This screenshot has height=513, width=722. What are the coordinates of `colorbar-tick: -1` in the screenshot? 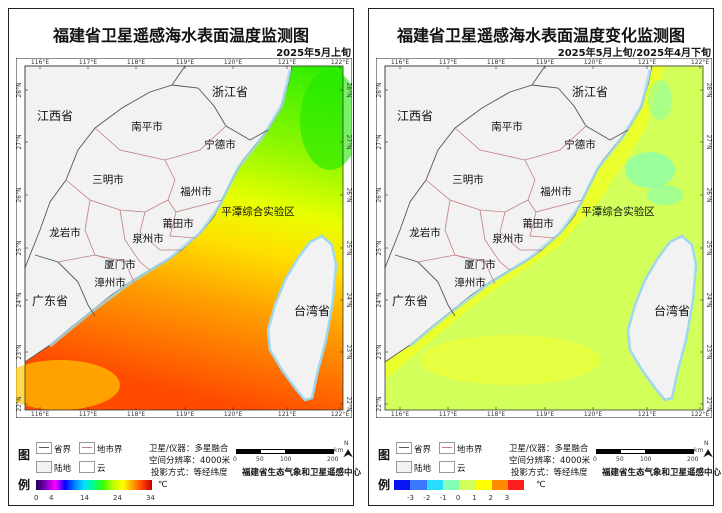 It's located at (443, 498).